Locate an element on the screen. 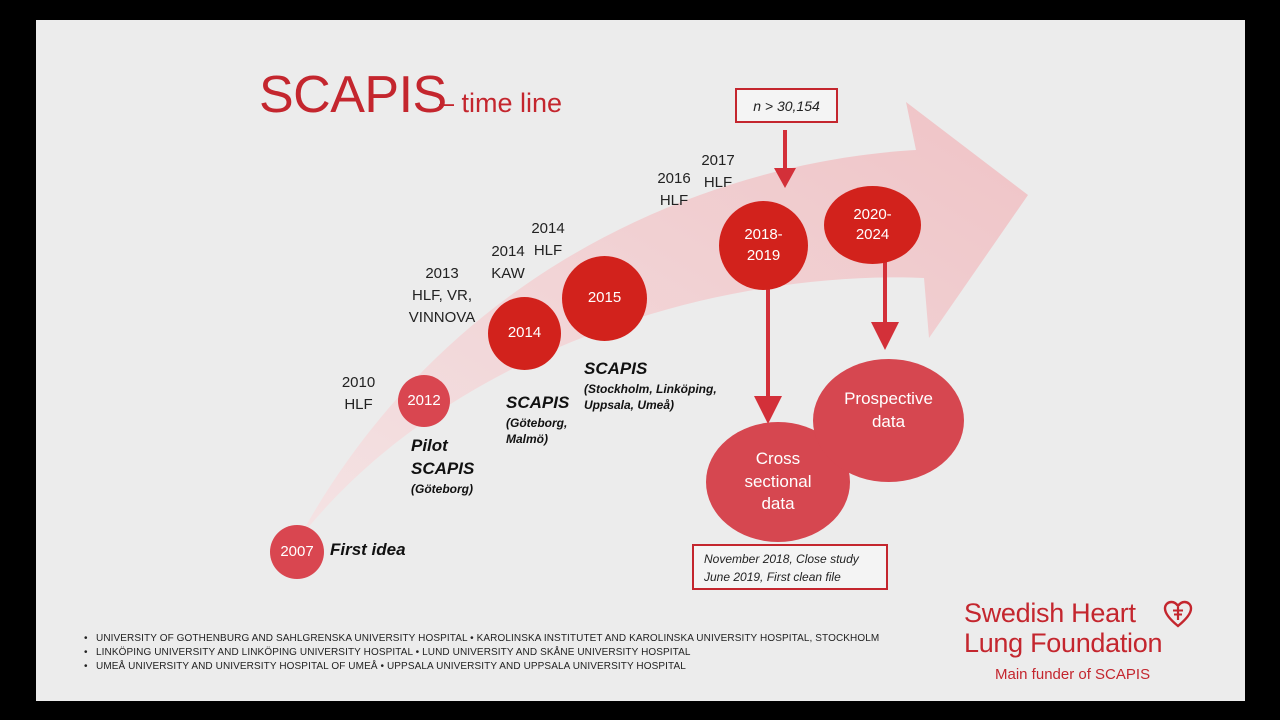 The width and height of the screenshot is (1280, 720). down-arrow-to-cross-sectional is located at coordinates (768, 356).